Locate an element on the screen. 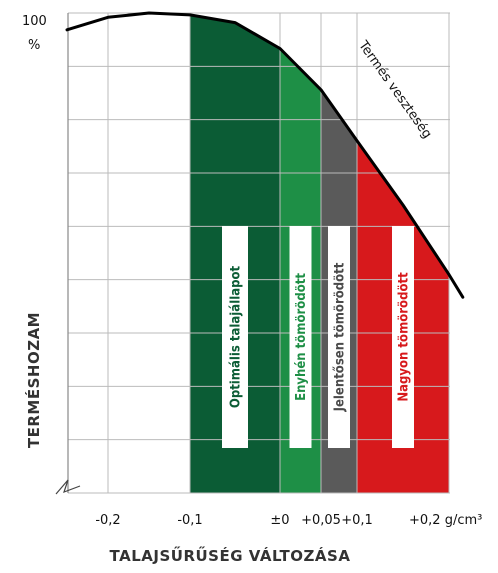 The image size is (498, 573). zone-label: Nagyon tömörödött is located at coordinates (404, 337).